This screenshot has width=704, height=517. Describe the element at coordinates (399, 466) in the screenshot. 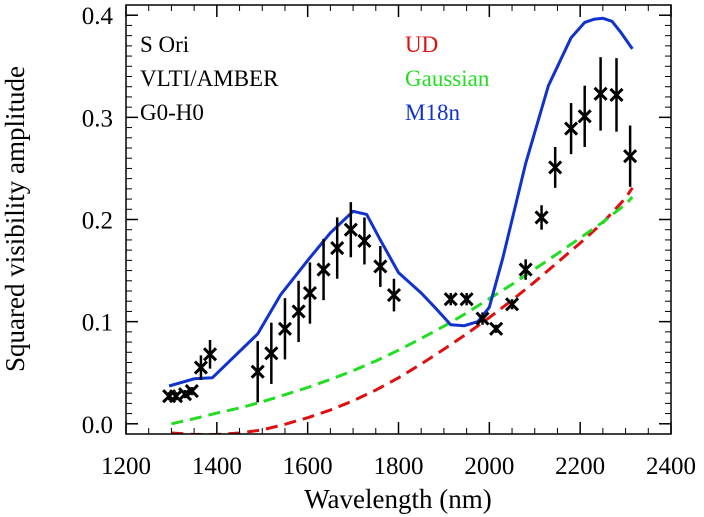

I see `x-tick-label: 1800` at that location.